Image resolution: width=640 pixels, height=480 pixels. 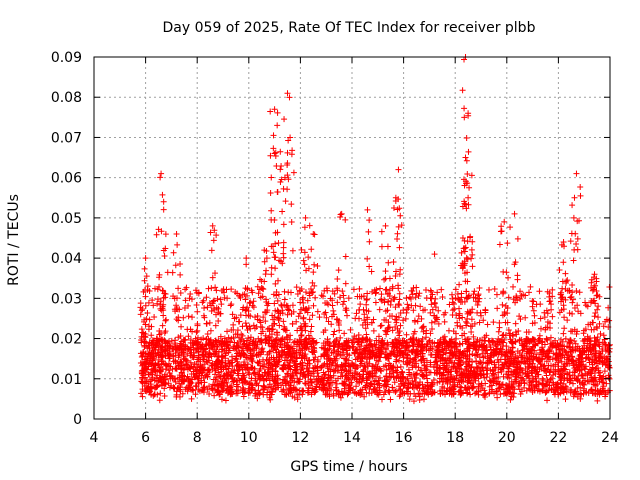 I want to click on y-axis-label: ROTI / TECUs, so click(x=14, y=240).